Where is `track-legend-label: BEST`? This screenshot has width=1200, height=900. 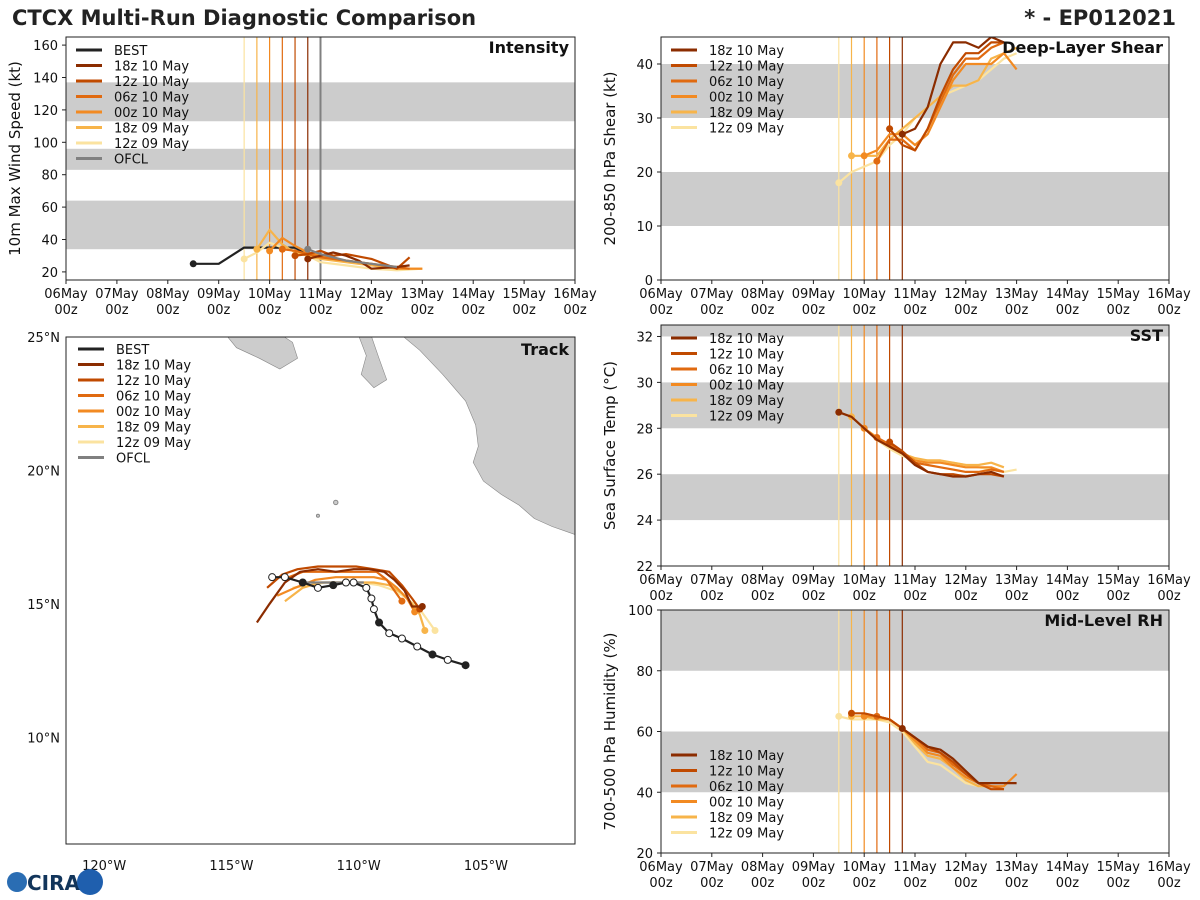 track-legend-label: BEST is located at coordinates (132, 350).